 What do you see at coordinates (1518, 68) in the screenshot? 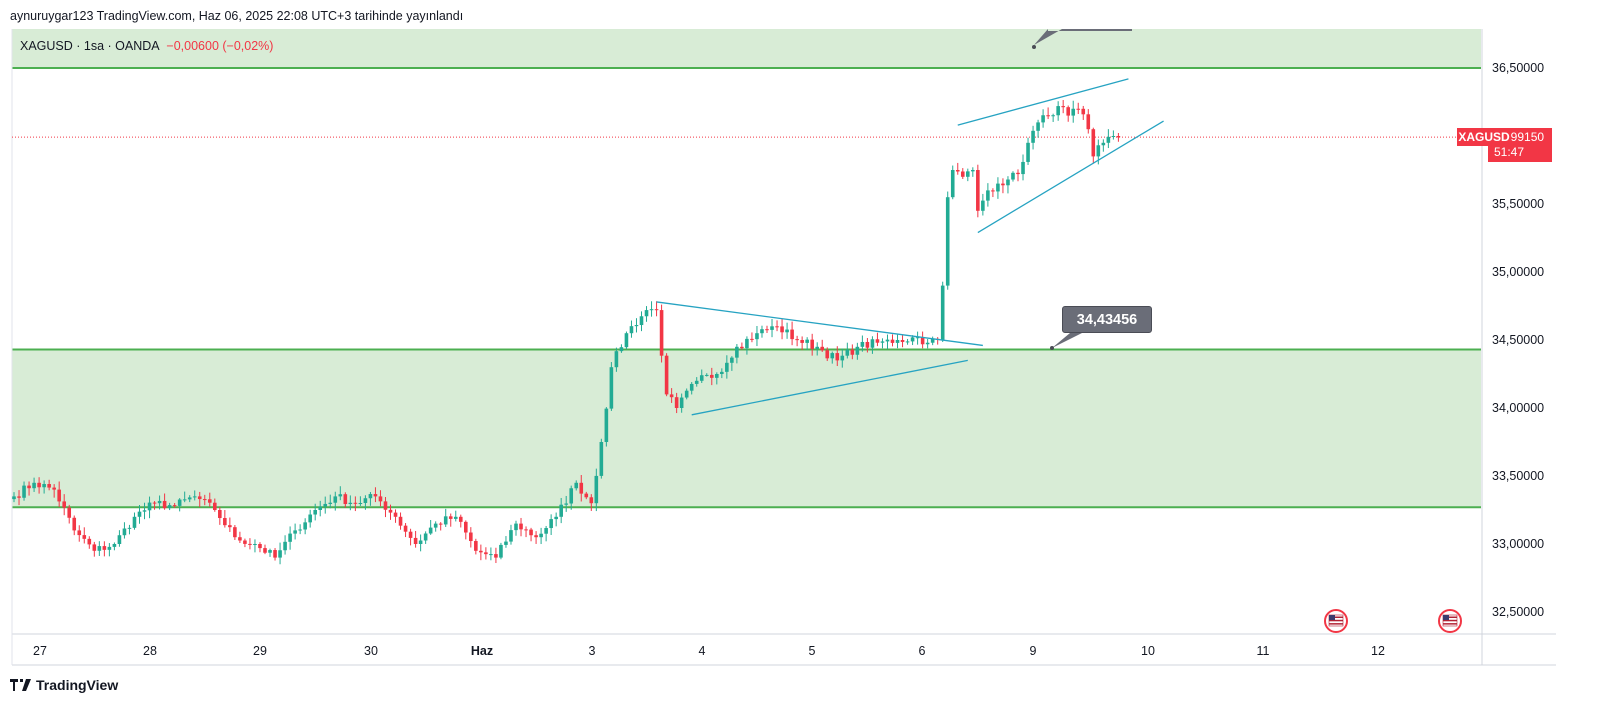
I see `y-tick-label: 36,50000` at bounding box center [1518, 68].